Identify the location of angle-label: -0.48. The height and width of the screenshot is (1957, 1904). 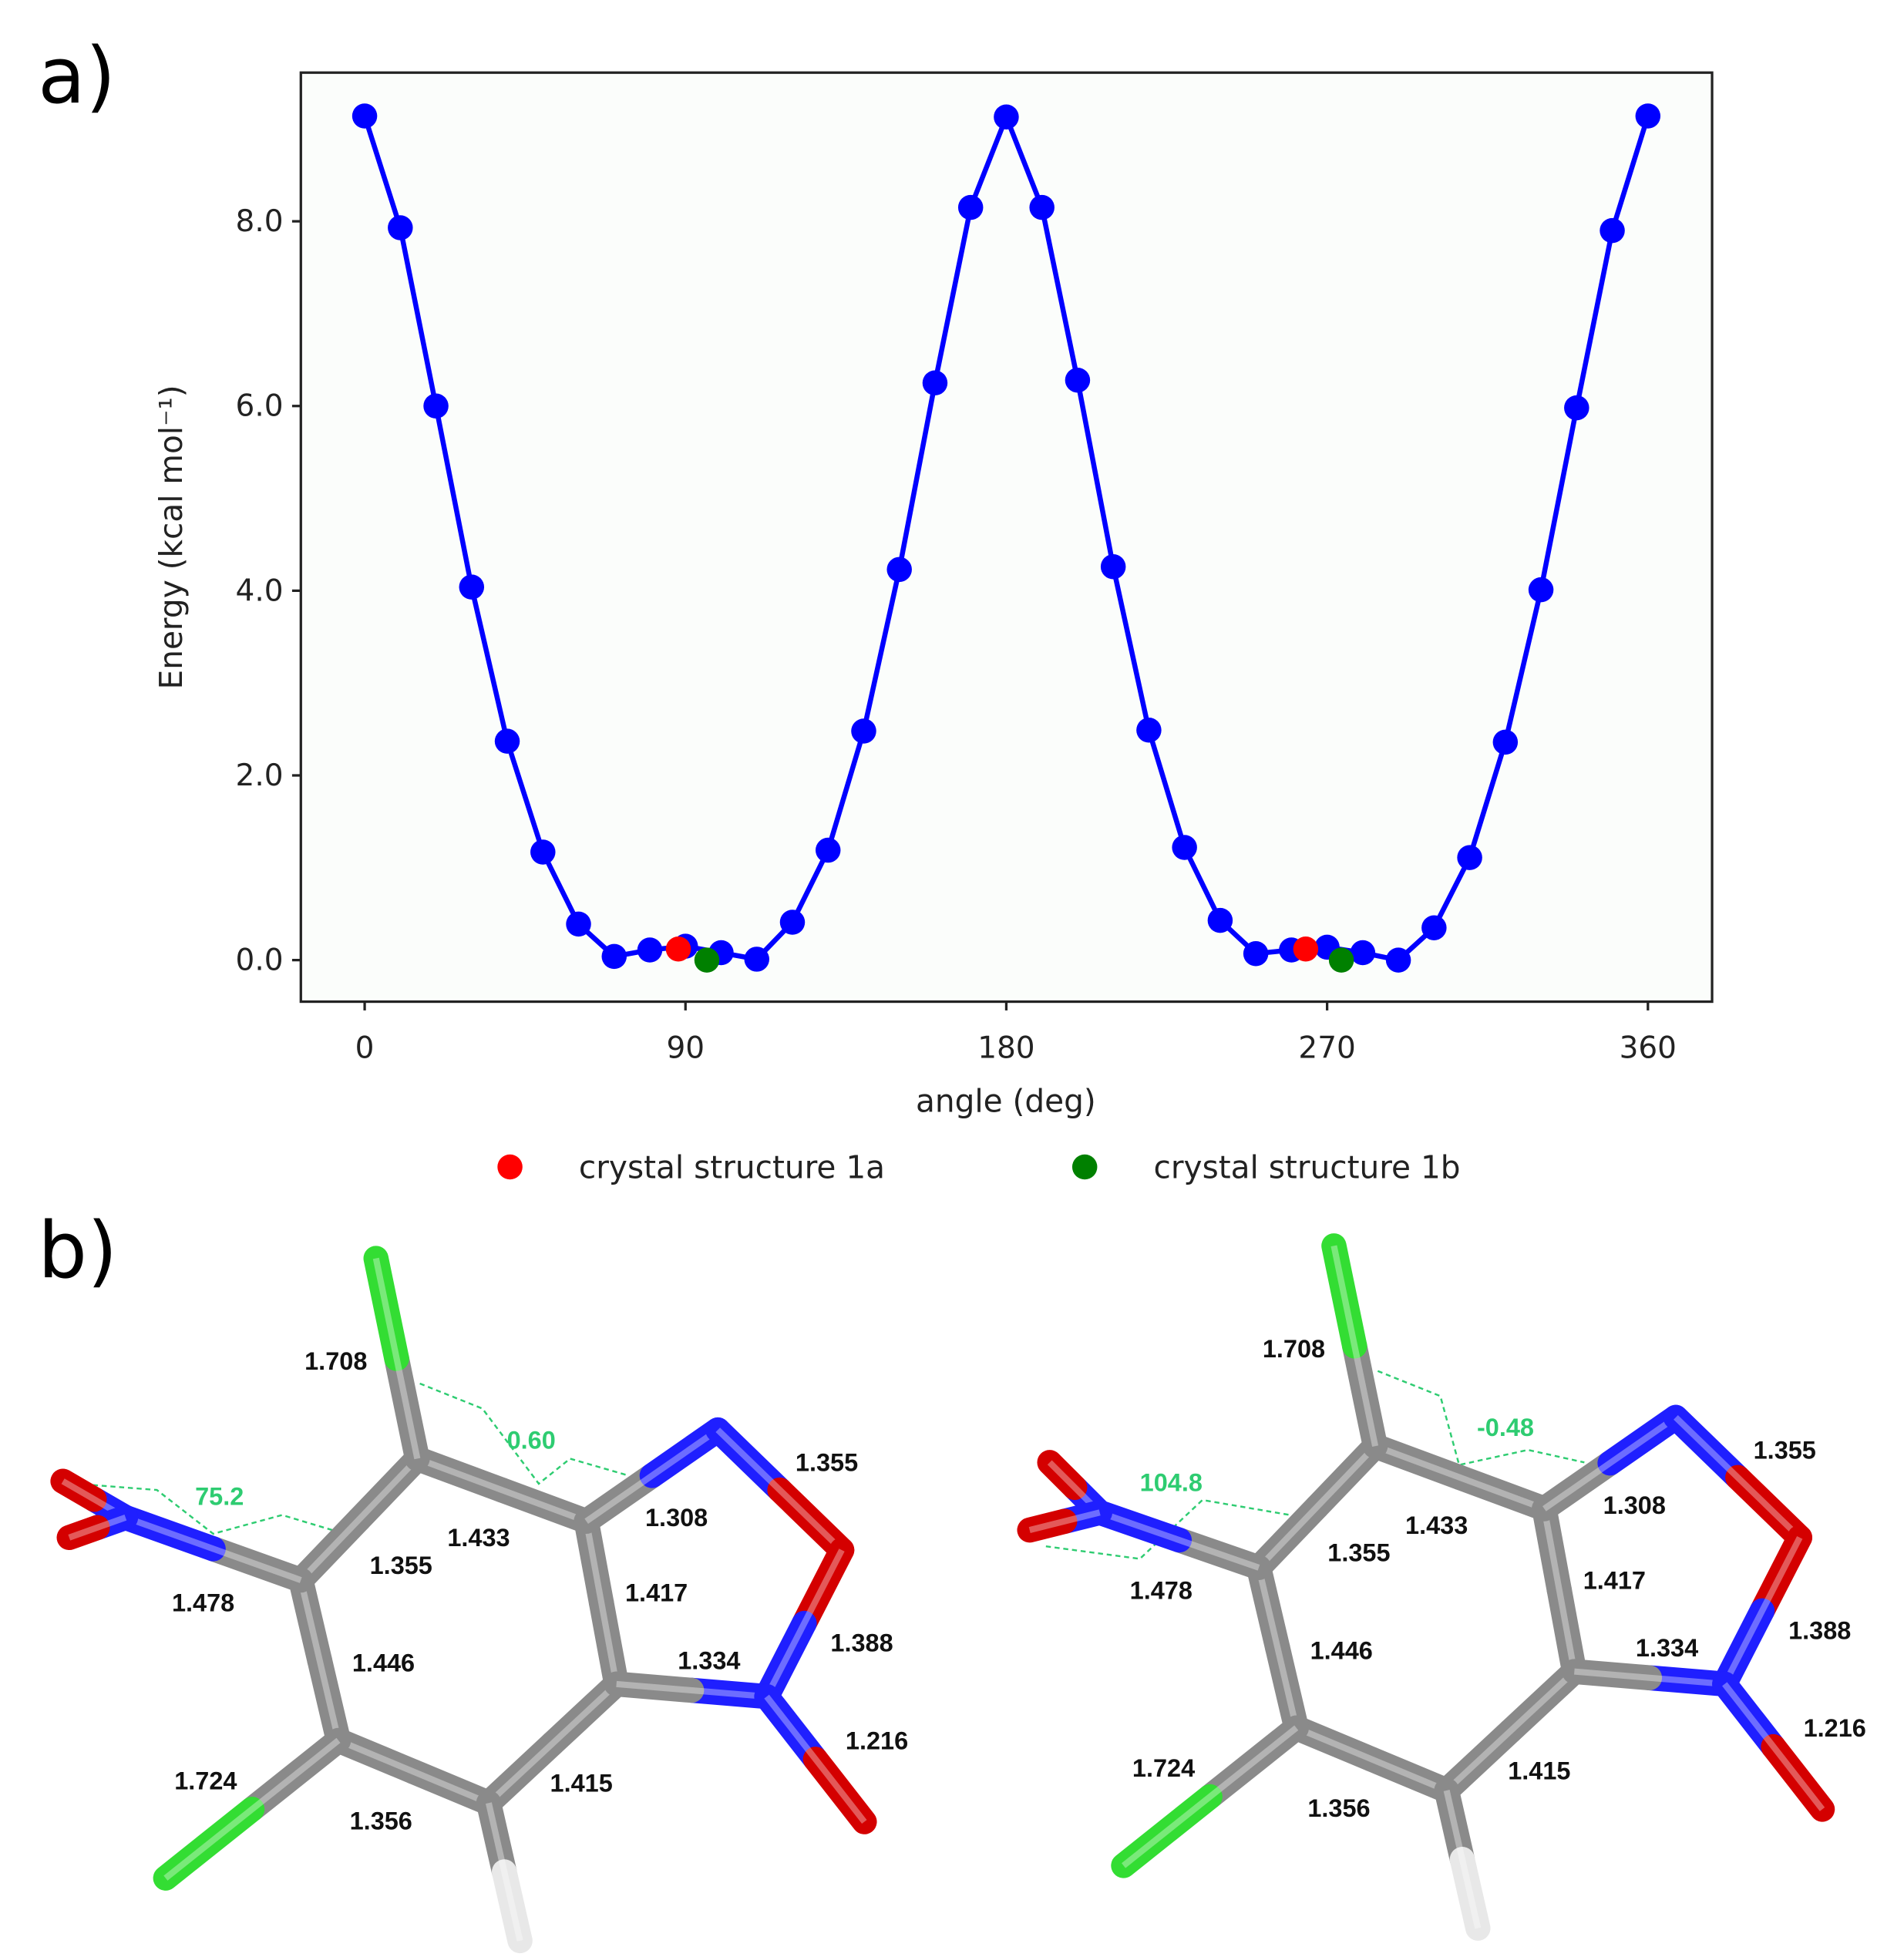
(1505, 1427).